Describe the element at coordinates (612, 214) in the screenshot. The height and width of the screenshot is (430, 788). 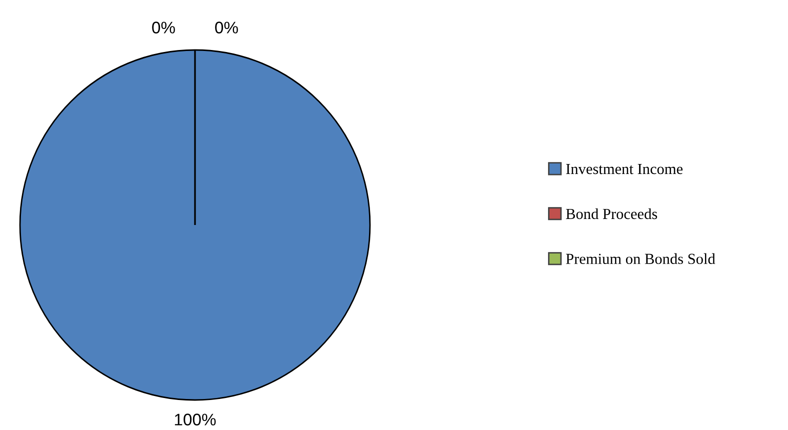
I see `legend-label: Bond Proceeds` at that location.